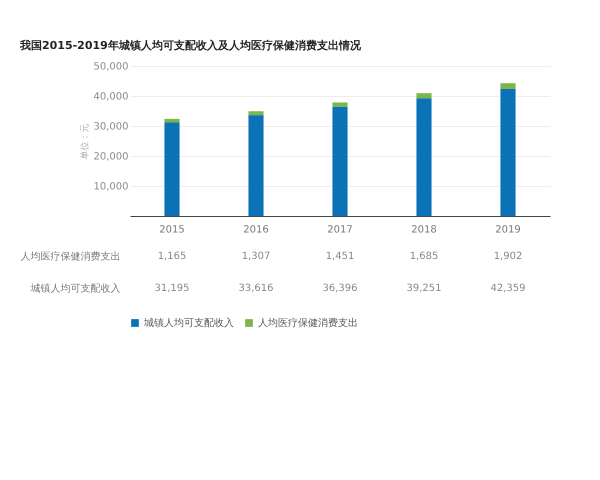 Image resolution: width=600 pixels, height=480 pixels. I want to click on data-label: 1,451, so click(340, 256).